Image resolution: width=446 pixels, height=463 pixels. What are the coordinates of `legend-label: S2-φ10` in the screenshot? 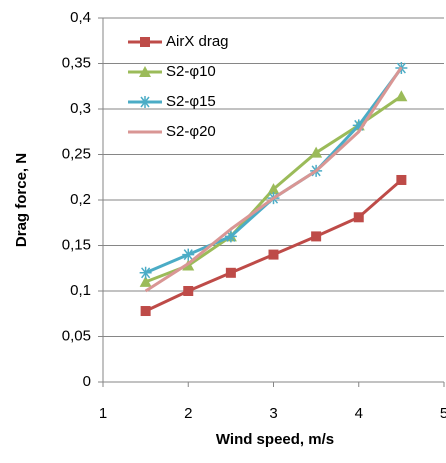 It's located at (191, 71).